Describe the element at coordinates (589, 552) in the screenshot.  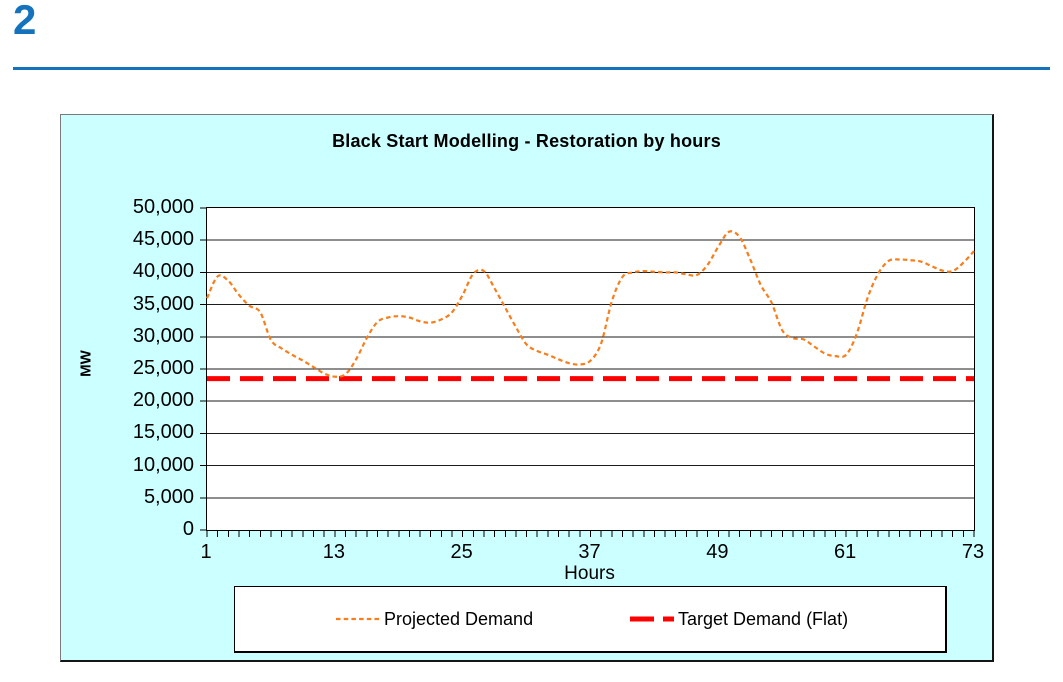
I see `x-tick-label: 37` at that location.